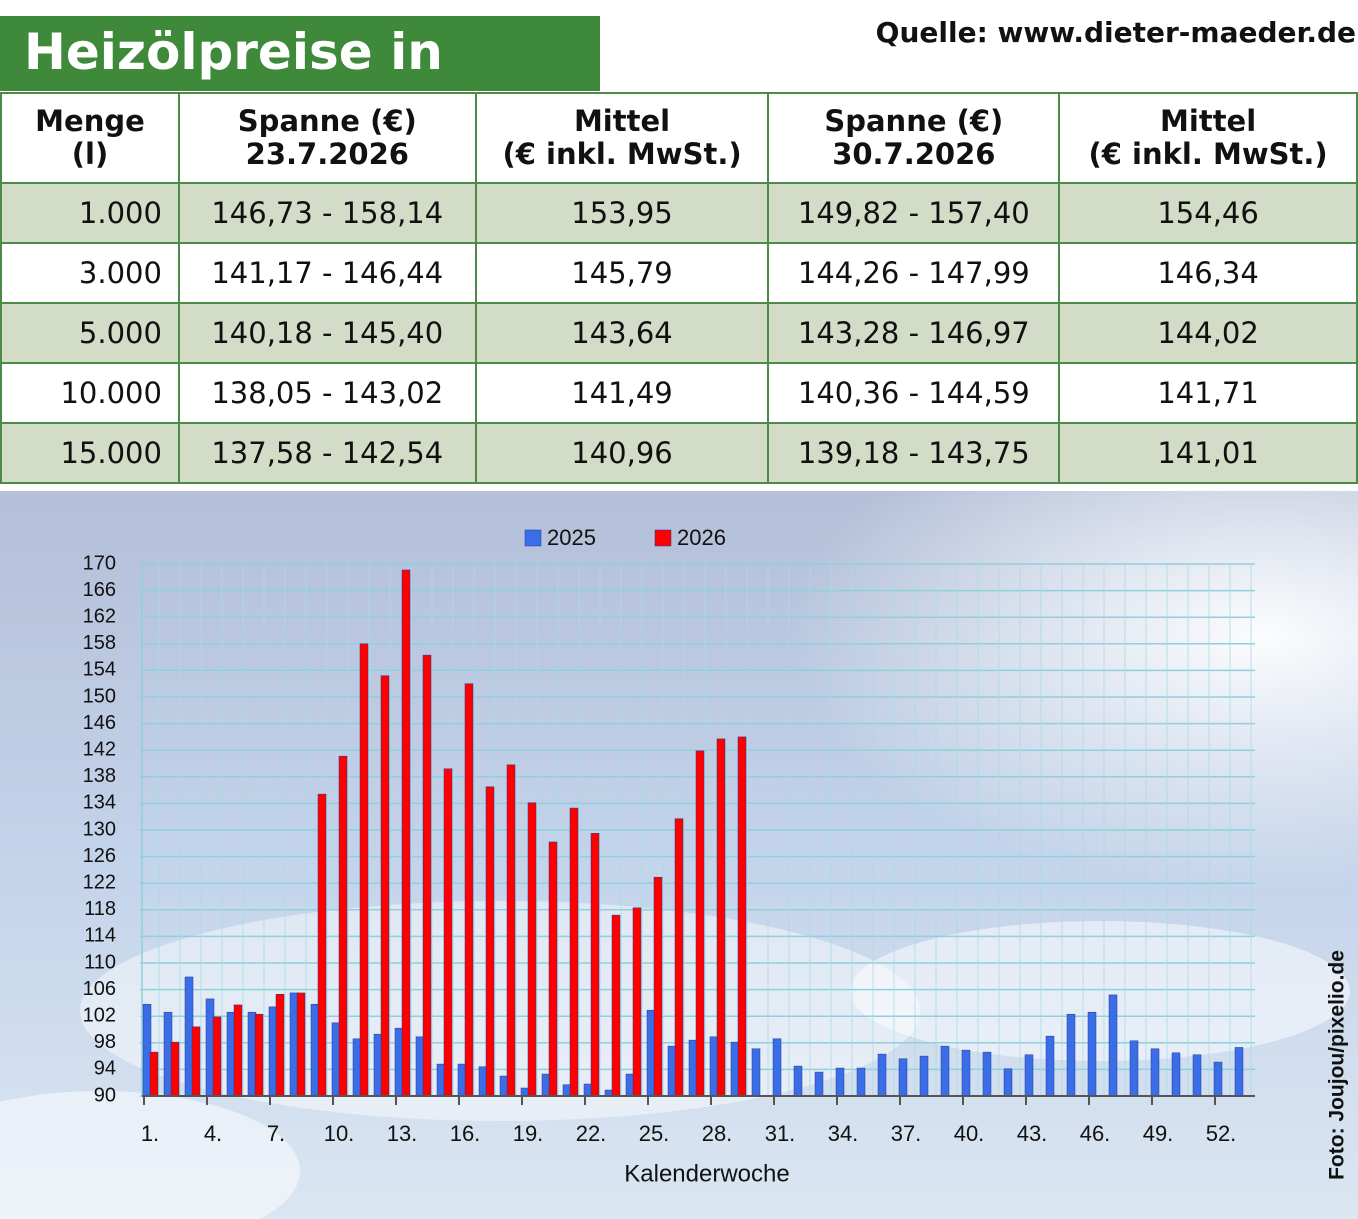 The image size is (1358, 1219). Describe the element at coordinates (1221, 1133) in the screenshot. I see `x-tick-label: 52.` at that location.